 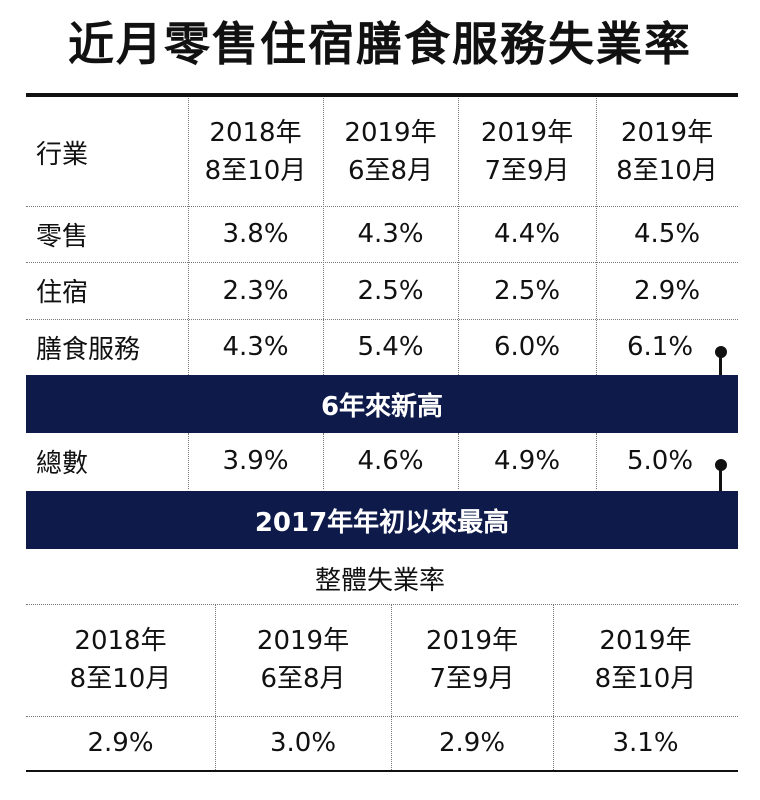 I want to click on overall-period: 2018年 8至10月, so click(x=120, y=660).